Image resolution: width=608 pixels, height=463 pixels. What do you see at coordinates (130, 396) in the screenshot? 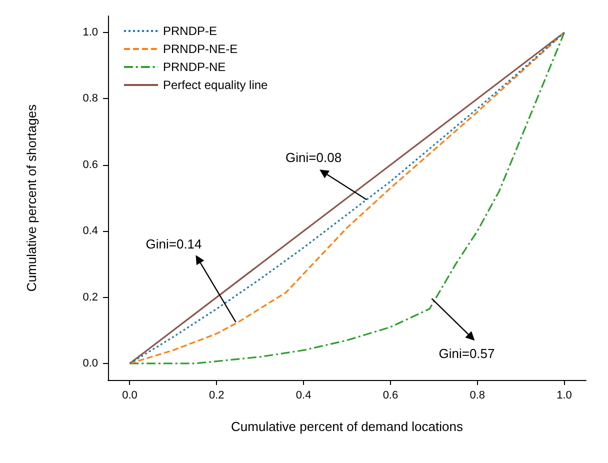
I see `x-tick-label: 0.0` at bounding box center [130, 396].